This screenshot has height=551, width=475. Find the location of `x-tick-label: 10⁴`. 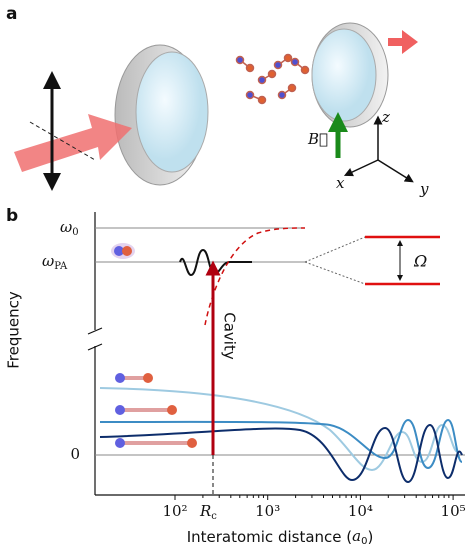

x-tick-label: 10⁴ is located at coordinates (360, 511).